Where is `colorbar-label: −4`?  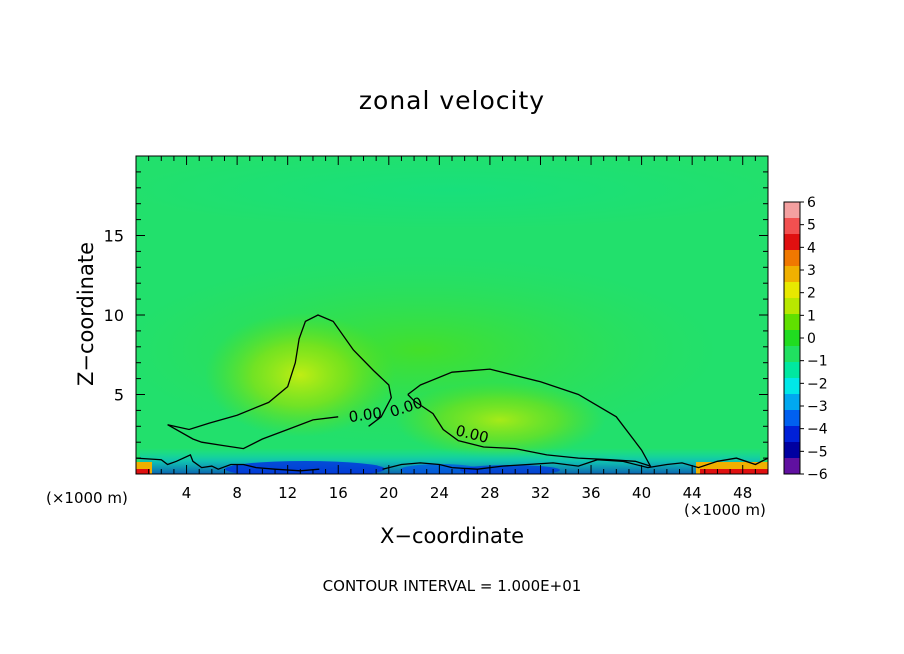
colorbar-label: −4 is located at coordinates (817, 430).